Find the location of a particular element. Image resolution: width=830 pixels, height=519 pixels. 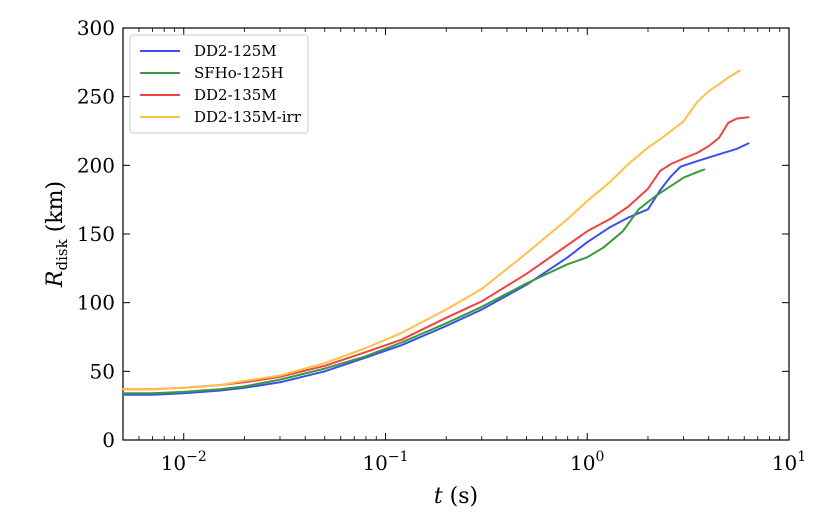

legend-label-2: DD2-135M is located at coordinates (235, 95).